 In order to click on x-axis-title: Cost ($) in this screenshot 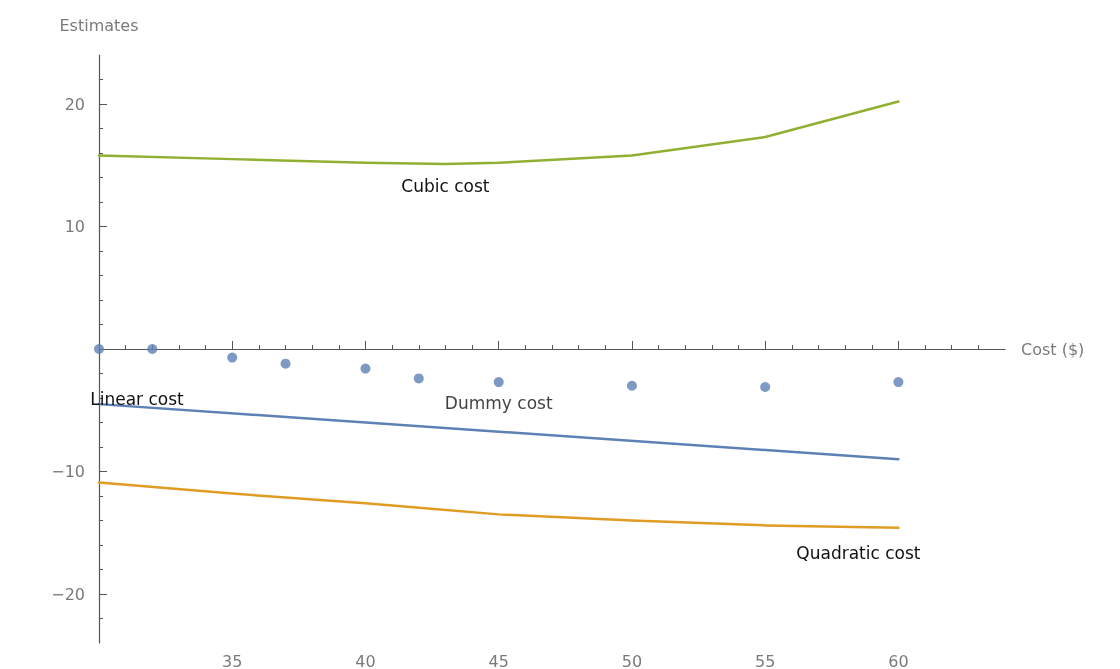, I will do `click(1053, 349)`.